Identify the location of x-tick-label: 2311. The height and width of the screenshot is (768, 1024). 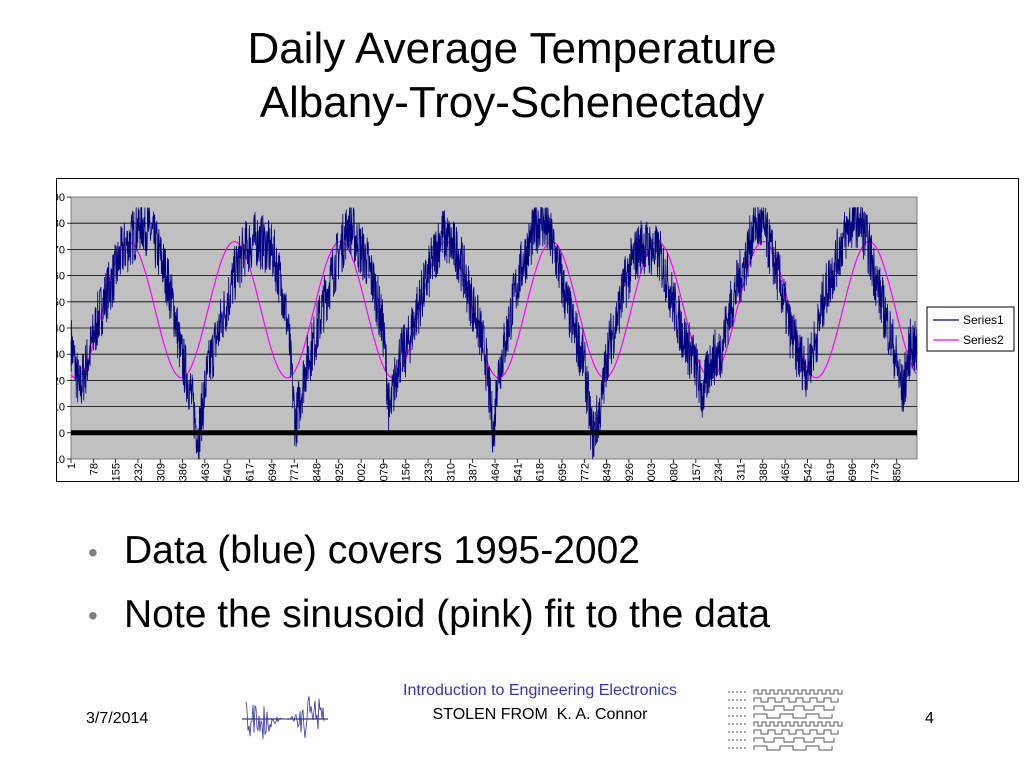
(741, 472).